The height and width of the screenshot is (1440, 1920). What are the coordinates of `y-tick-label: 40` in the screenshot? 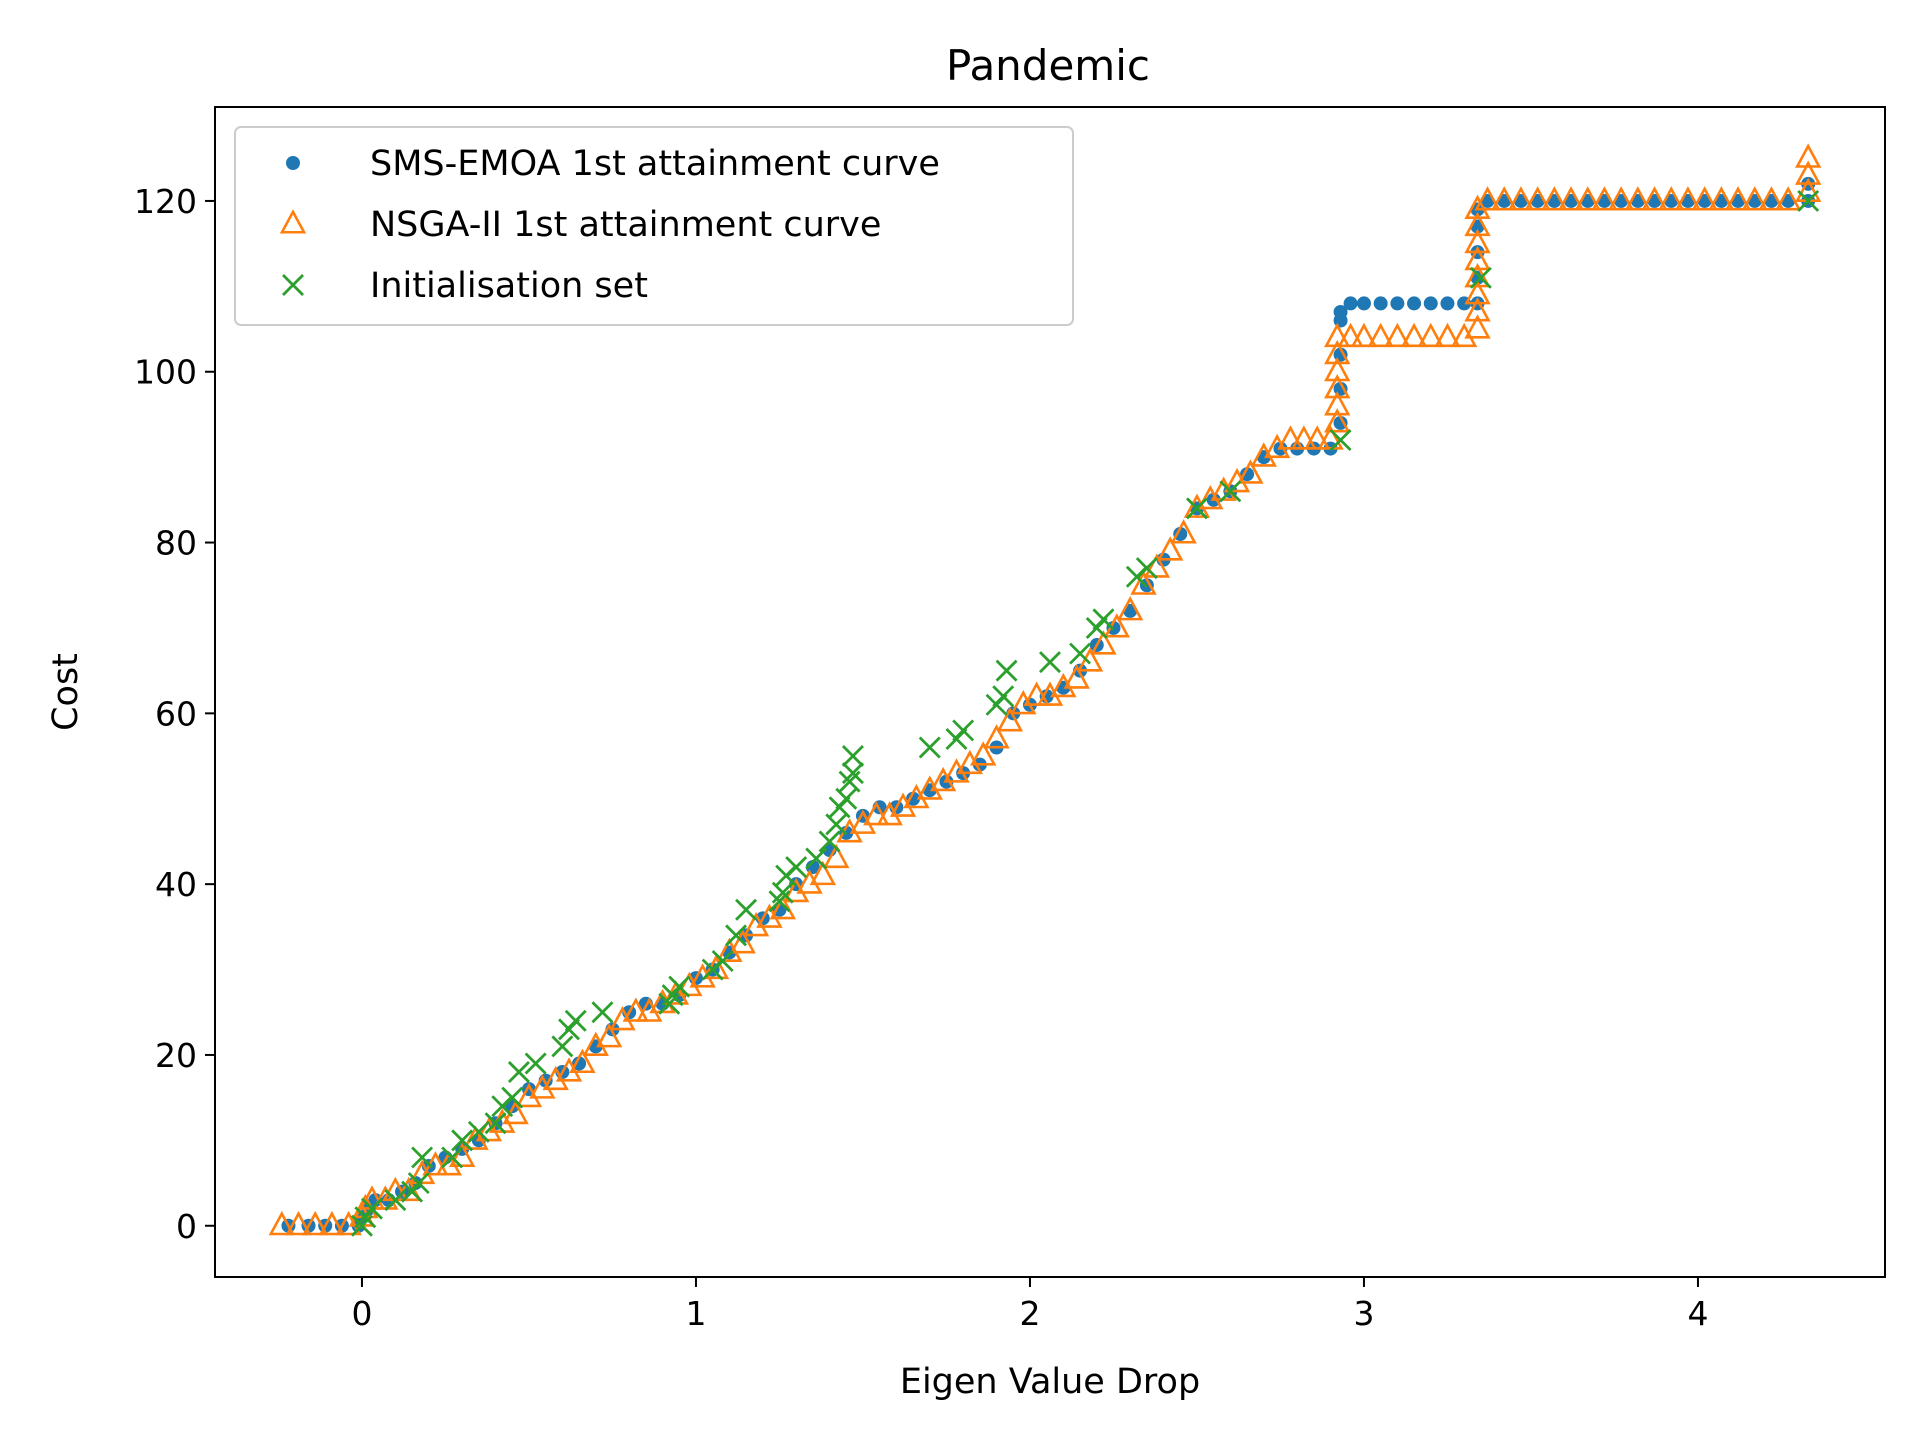 It's located at (176, 884).